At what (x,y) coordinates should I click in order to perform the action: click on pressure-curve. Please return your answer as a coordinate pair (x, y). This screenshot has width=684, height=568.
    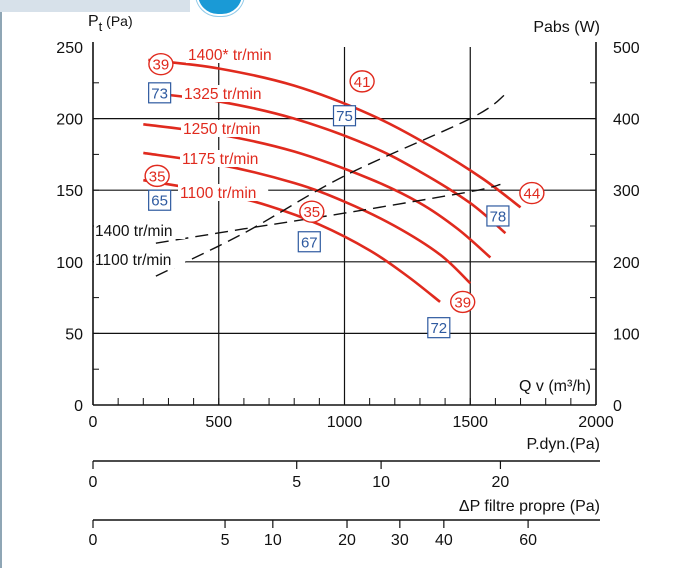
    Looking at the image, I should click on (335, 133).